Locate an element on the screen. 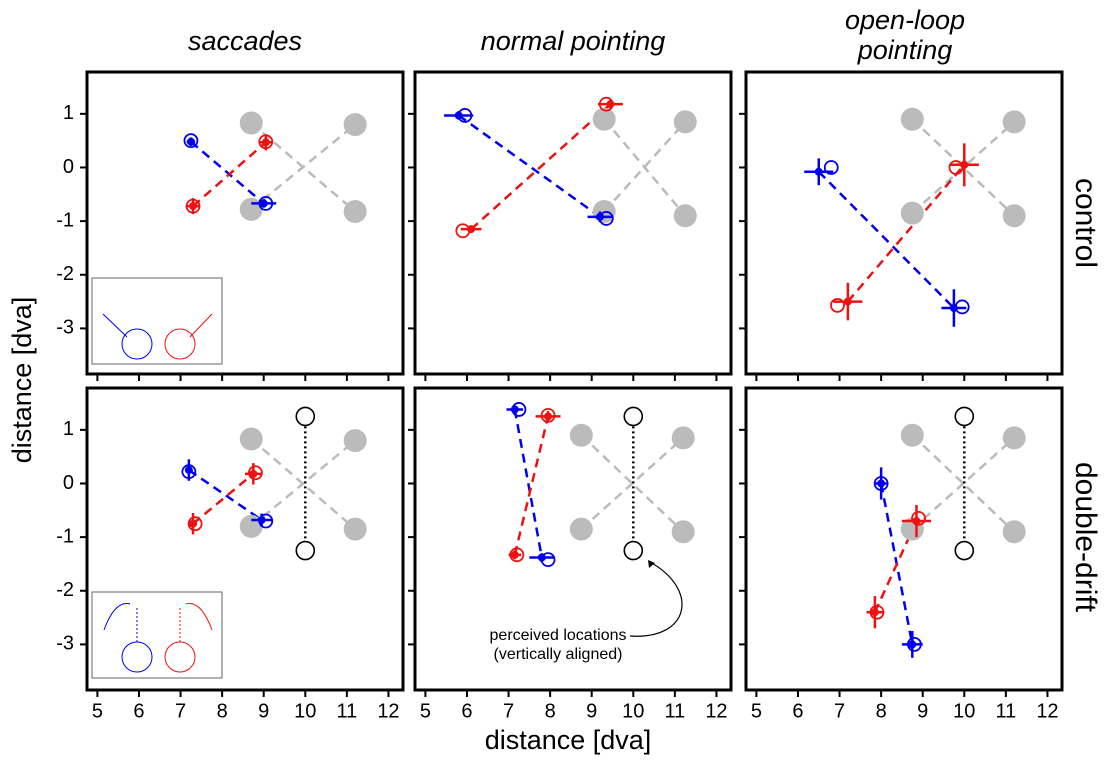 Image resolution: width=1105 pixels, height=760 pixels. inset-frame is located at coordinates (157, 635).